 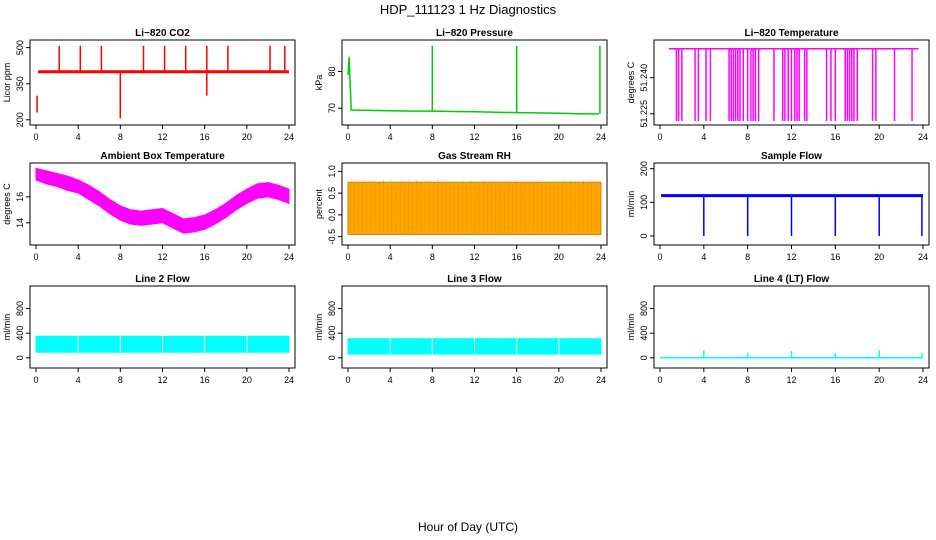 I want to click on ytick-label-1: 16, so click(x=20, y=197).